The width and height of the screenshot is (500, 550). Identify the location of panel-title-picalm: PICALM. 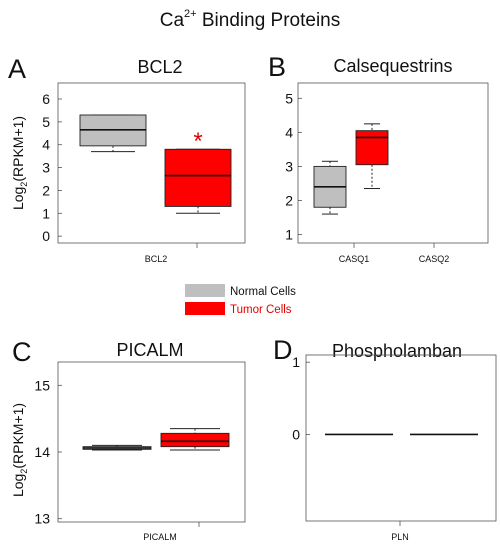
(149, 350).